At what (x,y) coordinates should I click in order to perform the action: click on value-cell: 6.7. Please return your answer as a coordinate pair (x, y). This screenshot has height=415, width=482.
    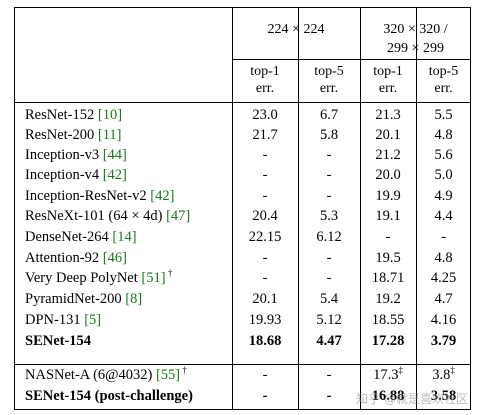
    Looking at the image, I should click on (329, 115).